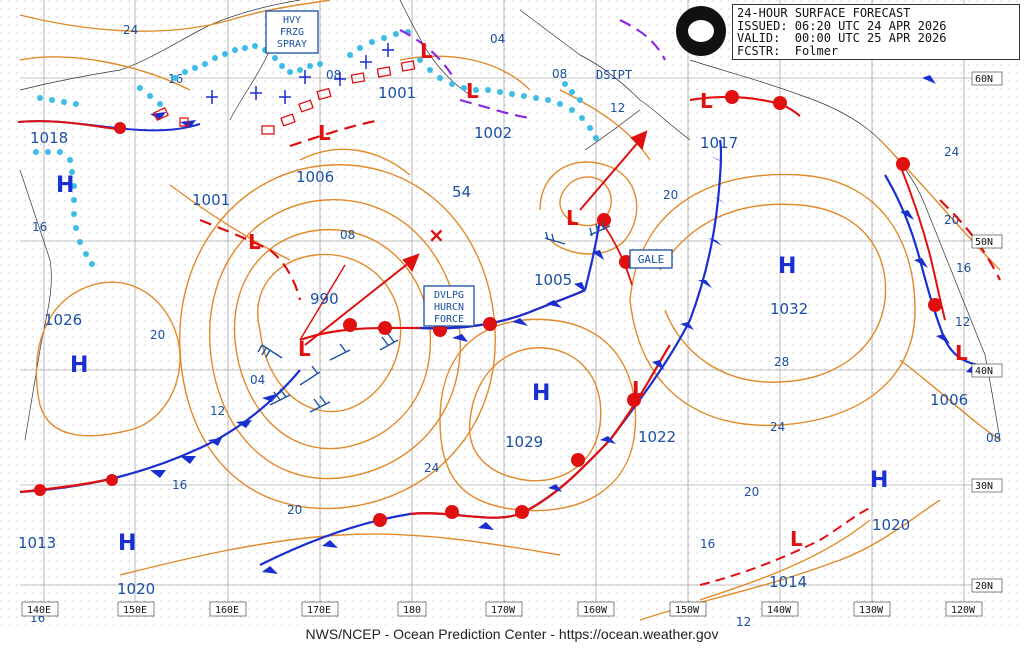 The image size is (1024, 652). Describe the element at coordinates (449, 306) in the screenshot. I see `warning-dvlpg-hurcn-force: DVLPG HURCN FORCE` at that location.